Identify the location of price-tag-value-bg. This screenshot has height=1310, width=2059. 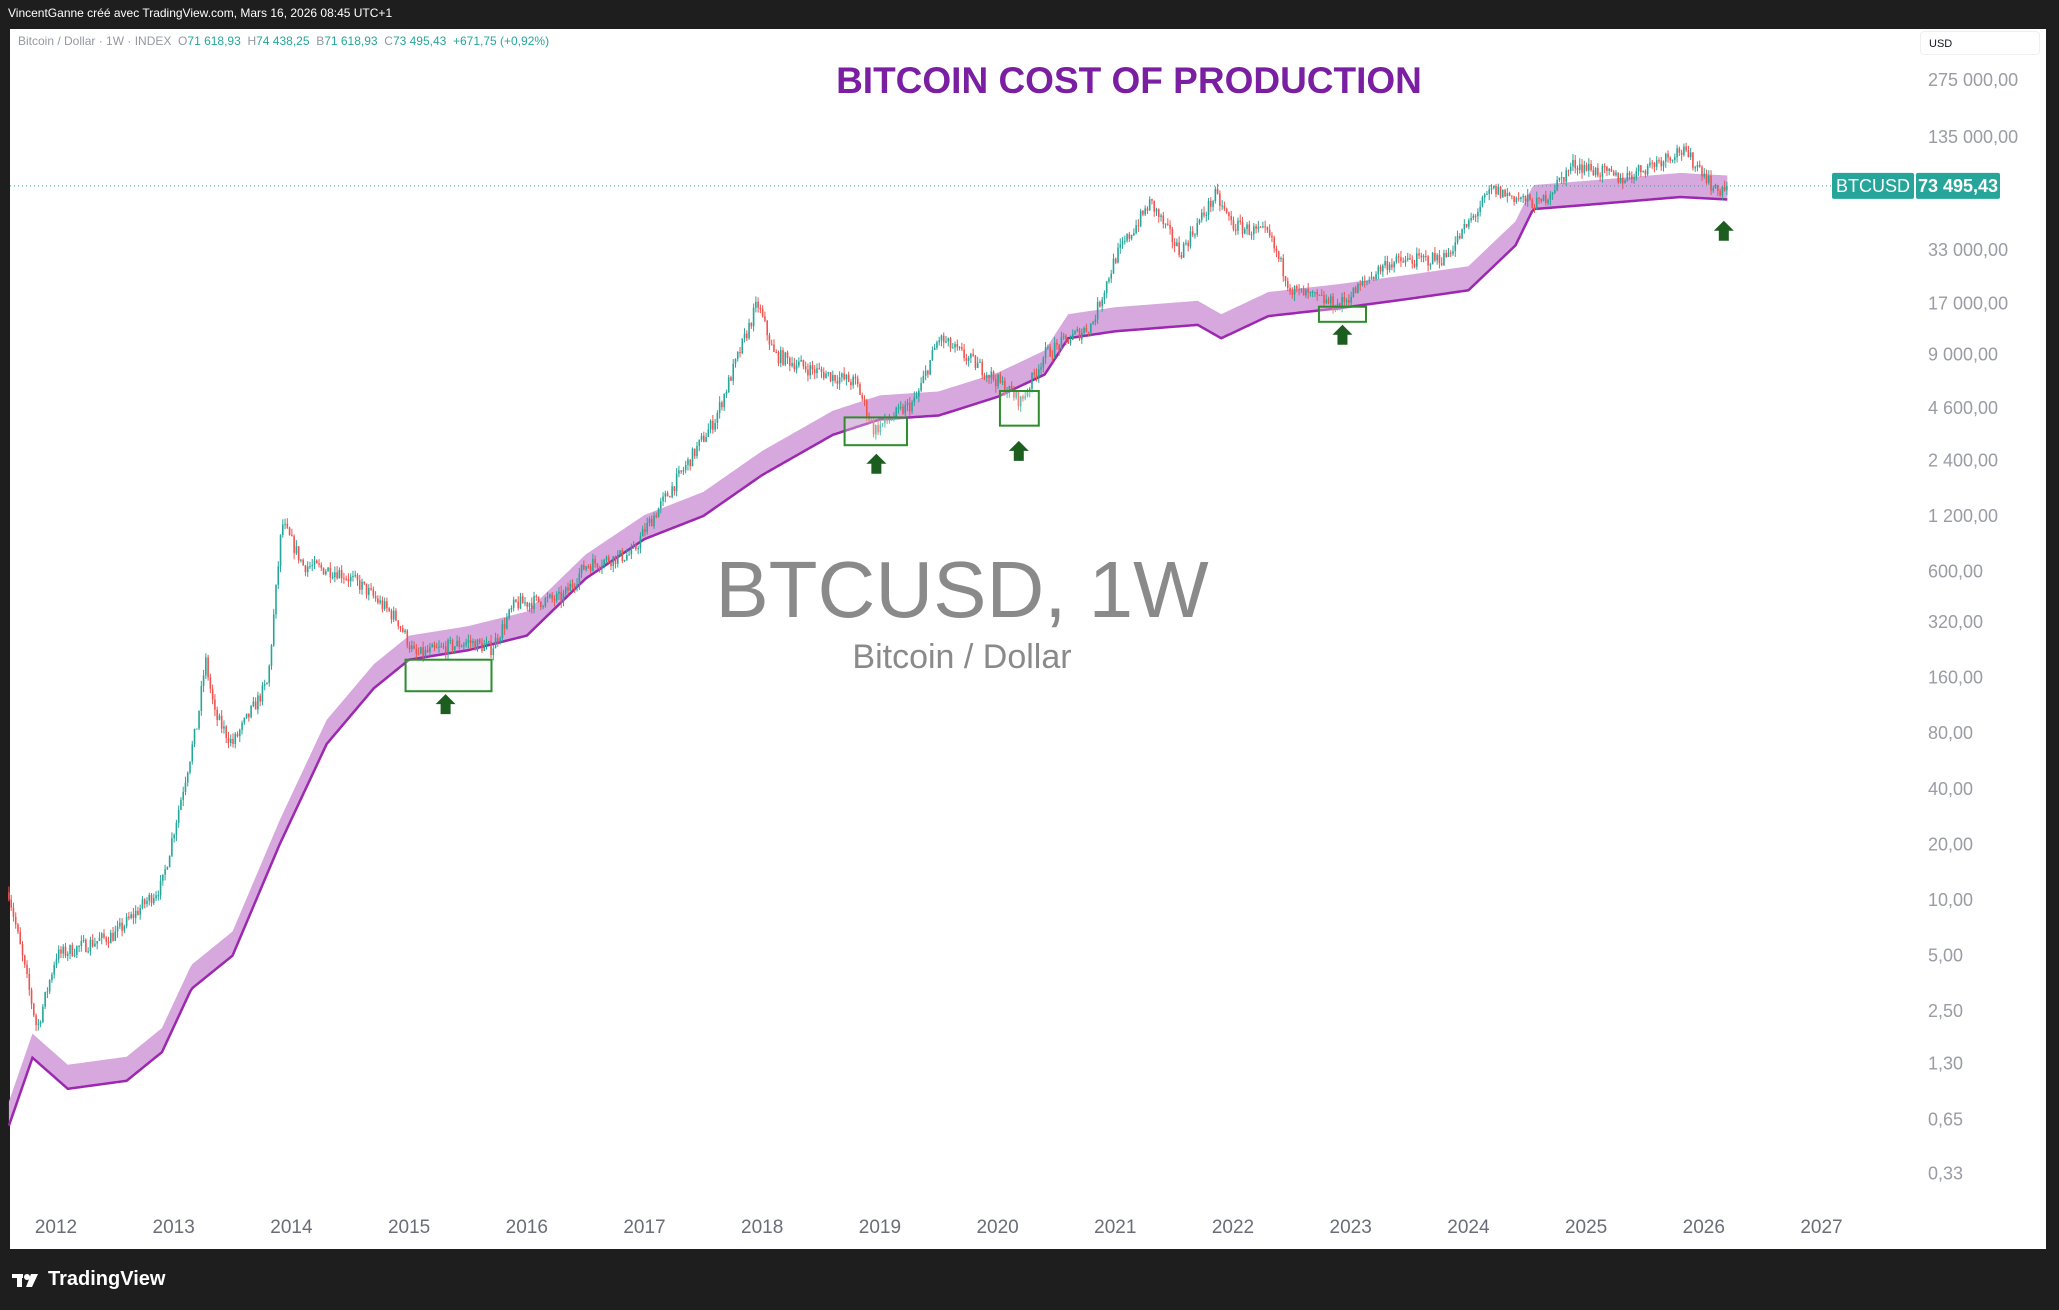
(1958, 185).